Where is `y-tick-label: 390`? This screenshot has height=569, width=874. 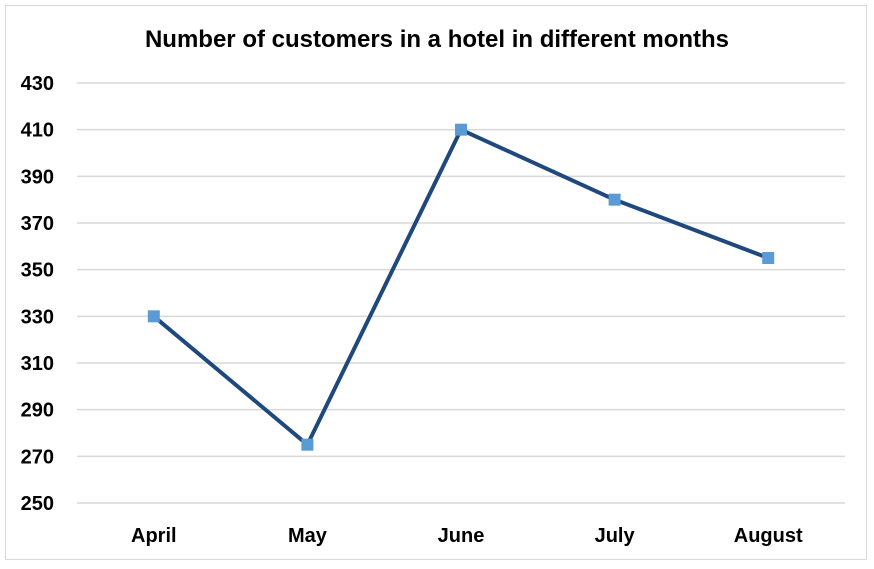
y-tick-label: 390 is located at coordinates (37, 177).